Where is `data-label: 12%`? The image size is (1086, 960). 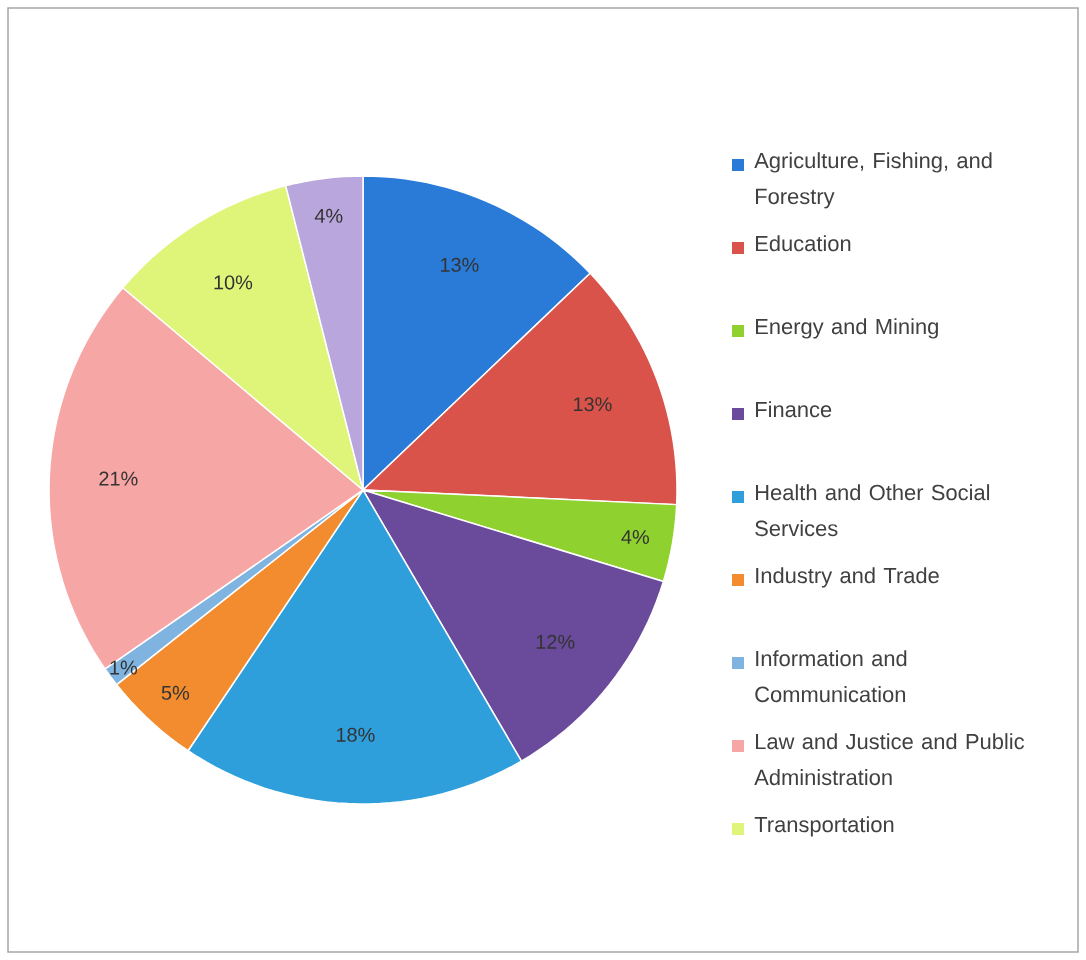
data-label: 12% is located at coordinates (555, 641).